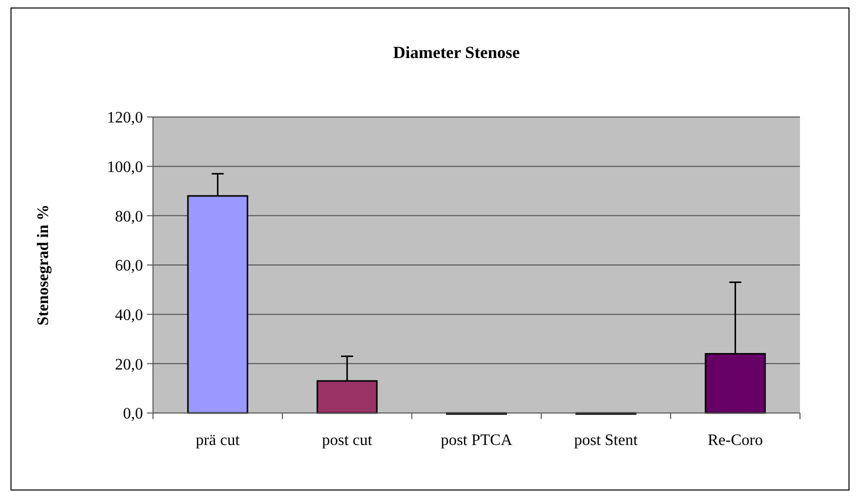 The image size is (857, 492). I want to click on chart-title: Diameter Stenose, so click(456, 52).